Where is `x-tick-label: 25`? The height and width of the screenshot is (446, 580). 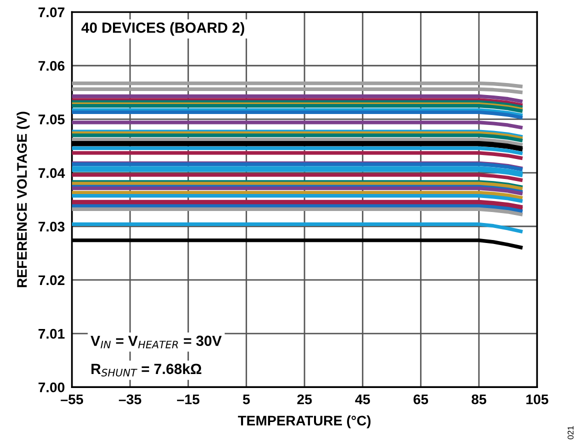
x-tick-label: 25 is located at coordinates (304, 399).